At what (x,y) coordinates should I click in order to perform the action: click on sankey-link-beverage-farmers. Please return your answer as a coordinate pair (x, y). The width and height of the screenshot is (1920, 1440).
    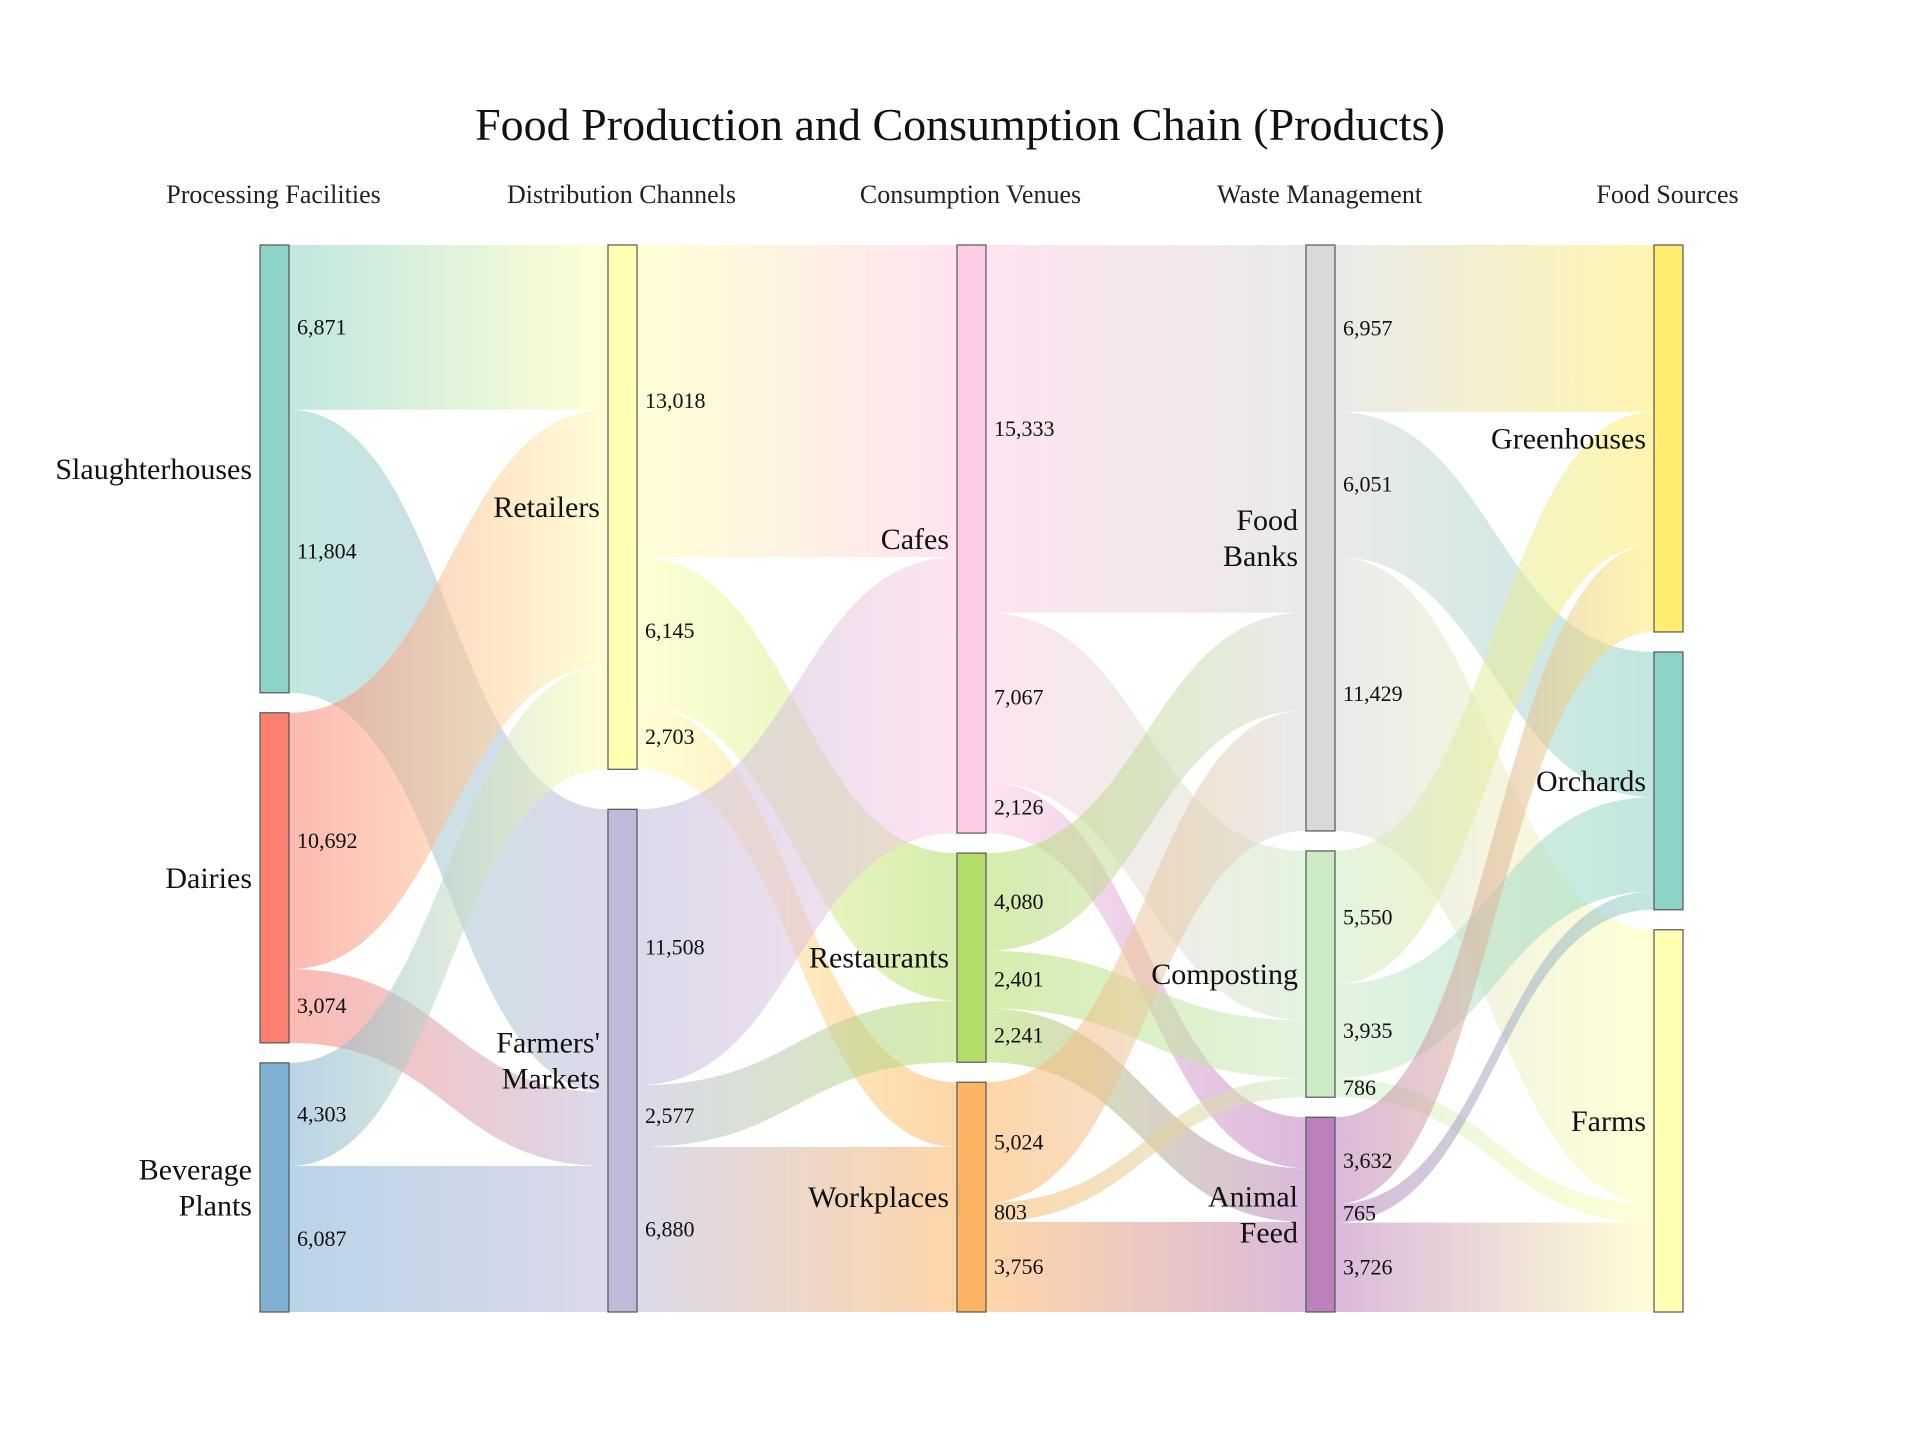
    Looking at the image, I should click on (448, 1239).